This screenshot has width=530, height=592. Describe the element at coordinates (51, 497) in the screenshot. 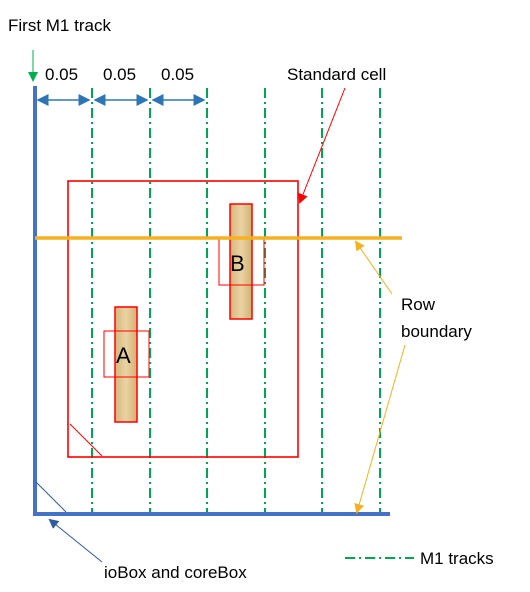

I see `iobox-corner-mark` at that location.